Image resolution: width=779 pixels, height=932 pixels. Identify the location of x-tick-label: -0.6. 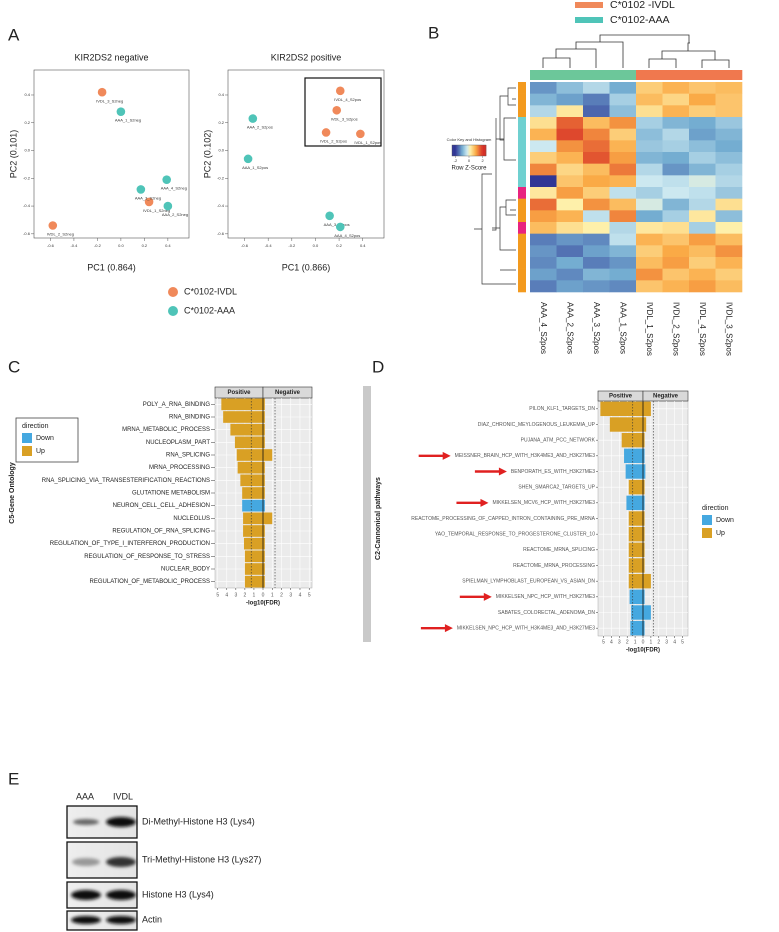
(51, 245).